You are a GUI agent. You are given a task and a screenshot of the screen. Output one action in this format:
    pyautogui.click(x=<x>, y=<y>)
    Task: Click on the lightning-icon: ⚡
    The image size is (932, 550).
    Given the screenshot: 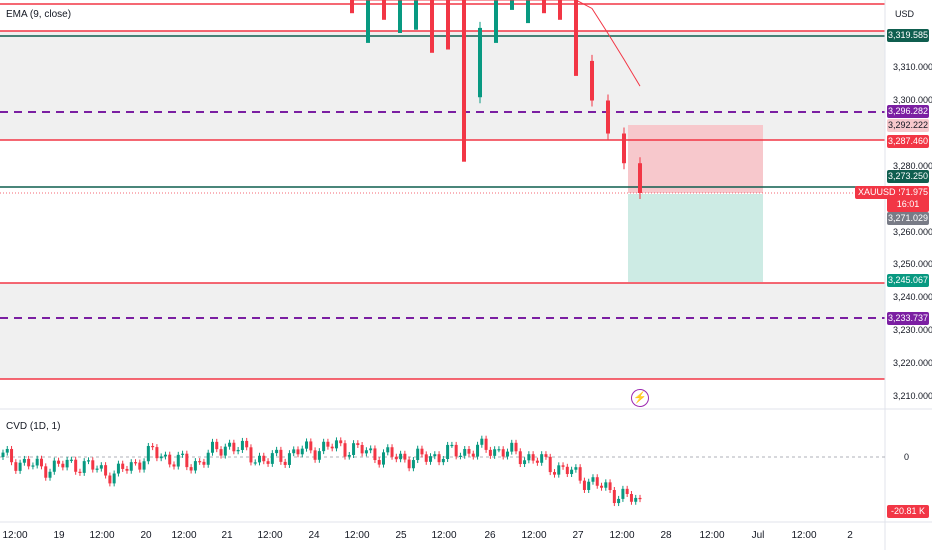 What is the action you would take?
    pyautogui.click(x=640, y=398)
    